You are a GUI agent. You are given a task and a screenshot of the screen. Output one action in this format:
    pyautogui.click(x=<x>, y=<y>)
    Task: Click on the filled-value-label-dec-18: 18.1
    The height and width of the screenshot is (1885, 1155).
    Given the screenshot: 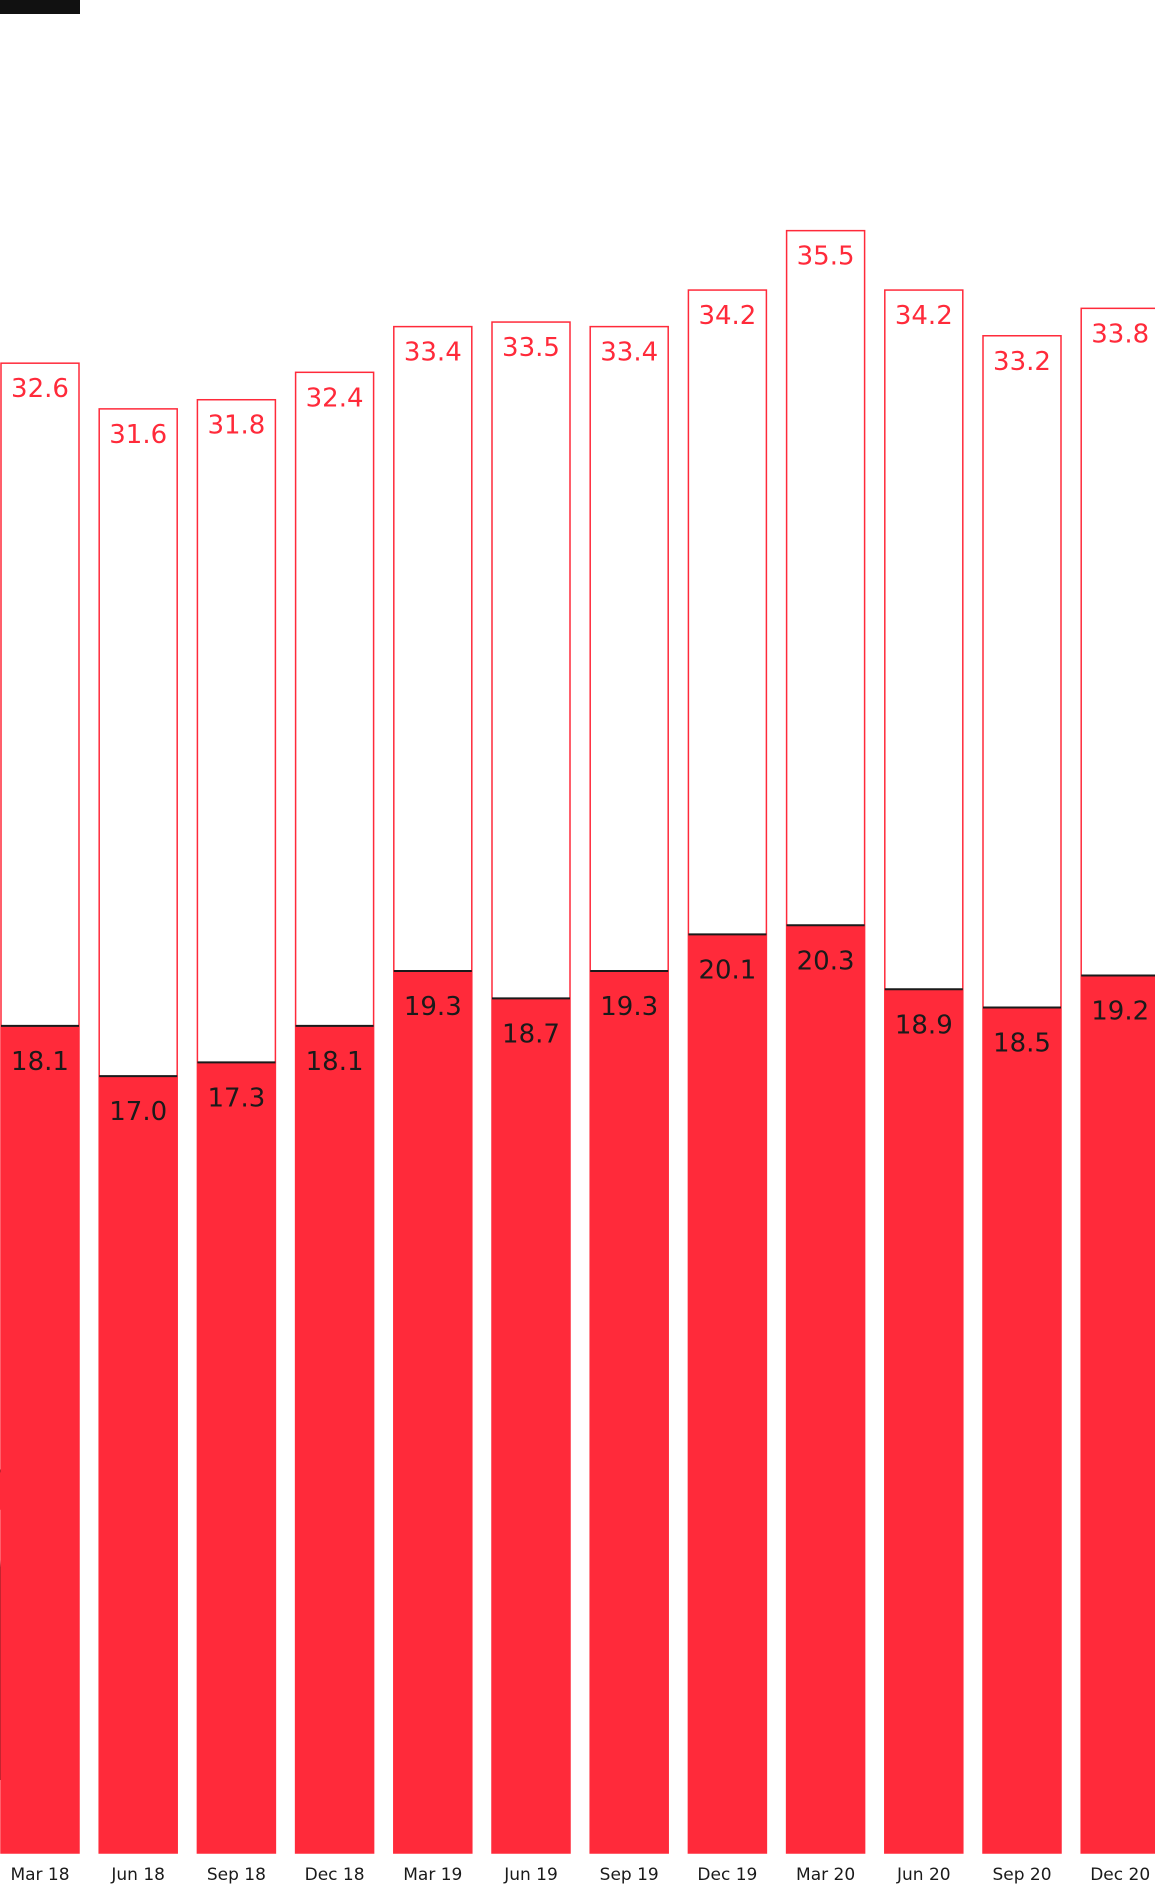 What is the action you would take?
    pyautogui.click(x=335, y=1062)
    